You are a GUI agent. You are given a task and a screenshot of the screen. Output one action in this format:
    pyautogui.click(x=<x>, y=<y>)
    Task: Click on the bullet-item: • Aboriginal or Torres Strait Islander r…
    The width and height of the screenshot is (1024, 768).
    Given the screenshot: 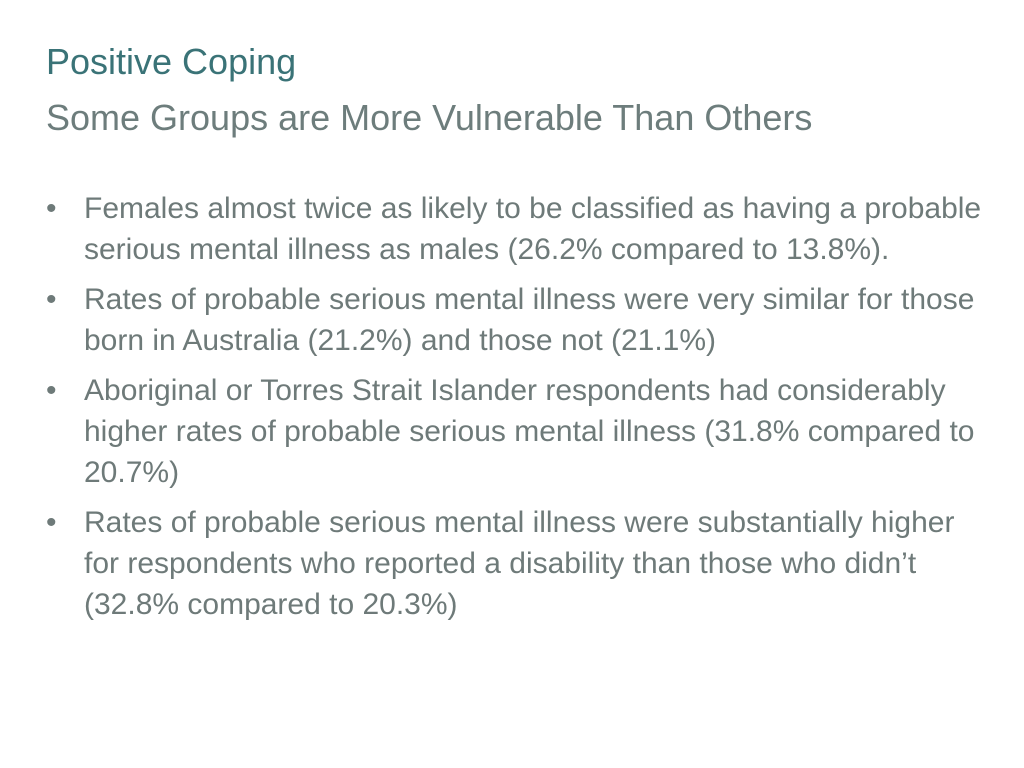 What is the action you would take?
    pyautogui.click(x=516, y=431)
    